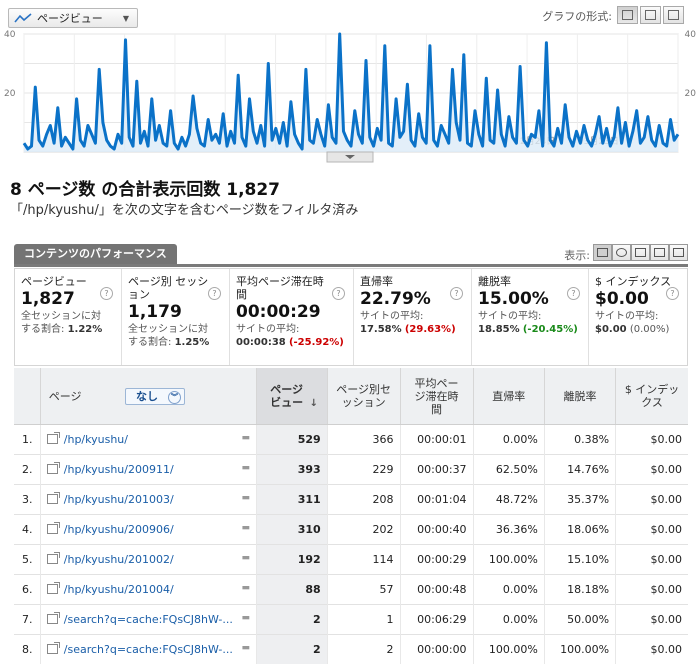  I want to click on row-rank: 2., so click(27, 469).